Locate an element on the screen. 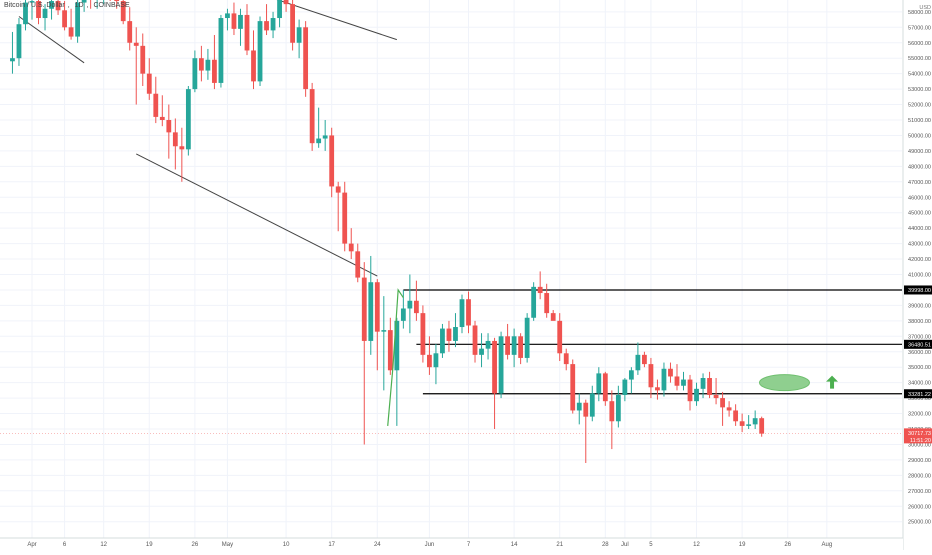 Image resolution: width=932 pixels, height=555 pixels. time-tick-label: 28 is located at coordinates (605, 545).